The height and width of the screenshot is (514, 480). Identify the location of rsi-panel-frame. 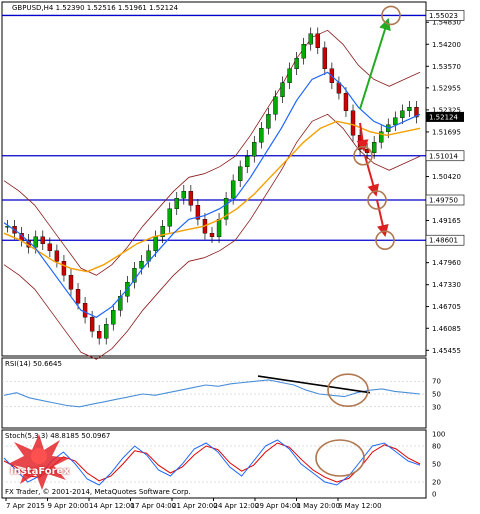
(214, 393).